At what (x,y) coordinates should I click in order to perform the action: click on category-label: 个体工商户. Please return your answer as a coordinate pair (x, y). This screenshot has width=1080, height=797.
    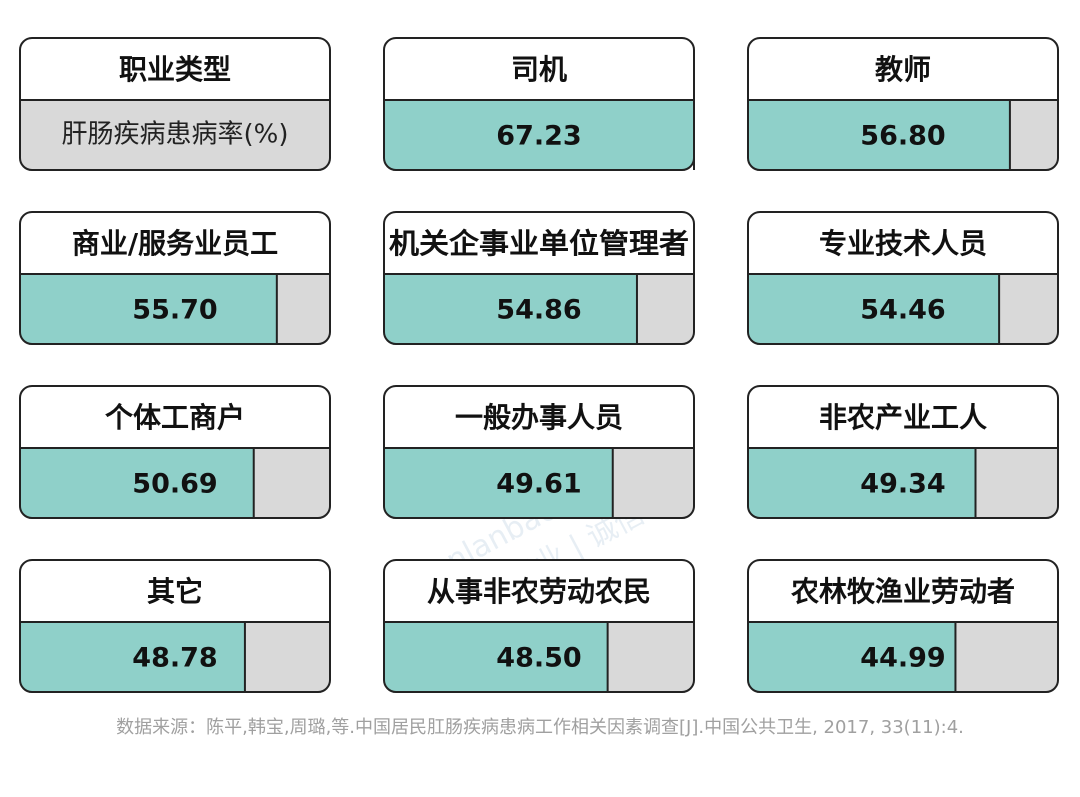
    Looking at the image, I should click on (175, 417).